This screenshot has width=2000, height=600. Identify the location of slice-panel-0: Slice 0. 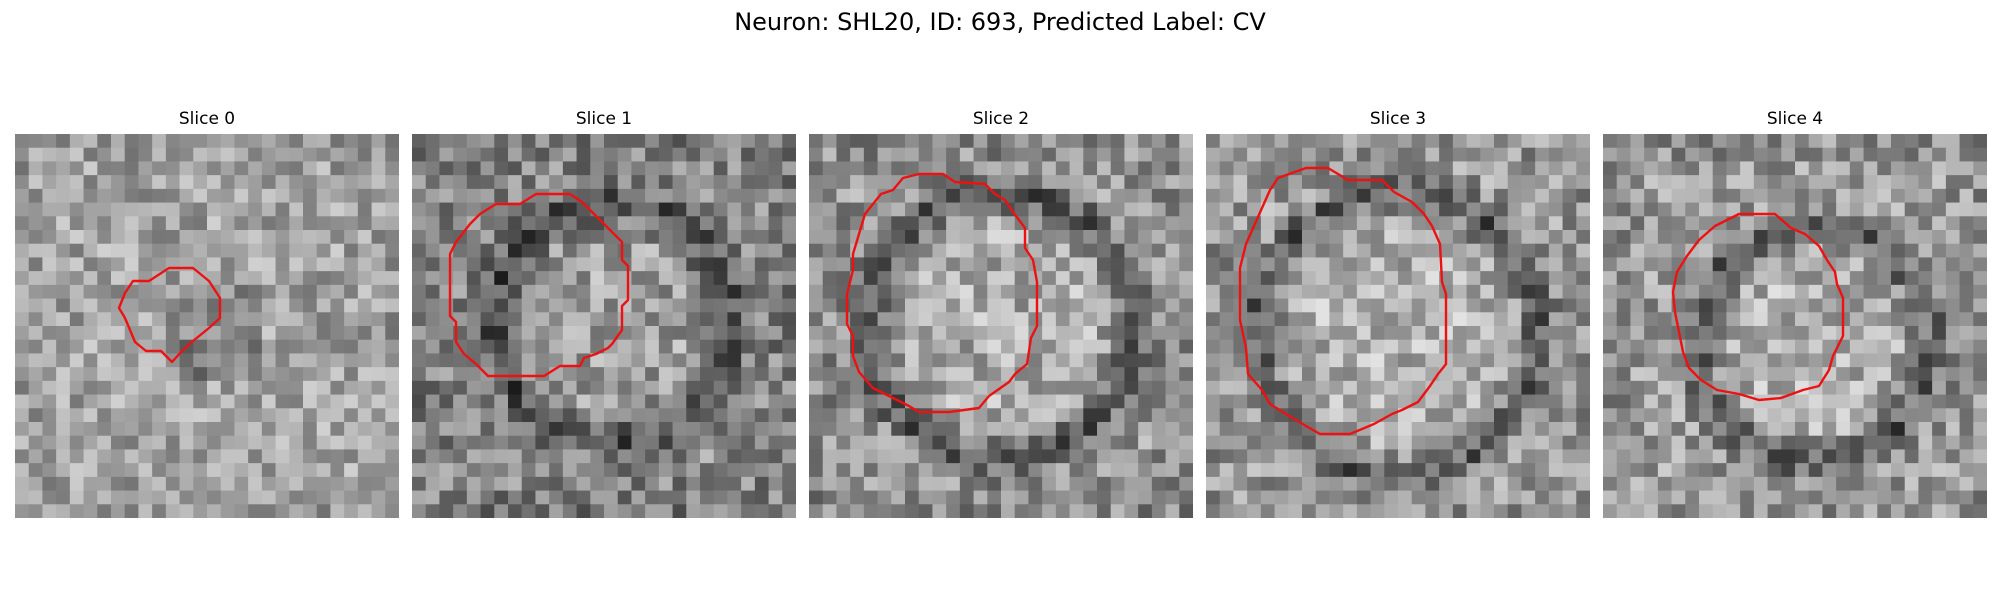
(207, 313).